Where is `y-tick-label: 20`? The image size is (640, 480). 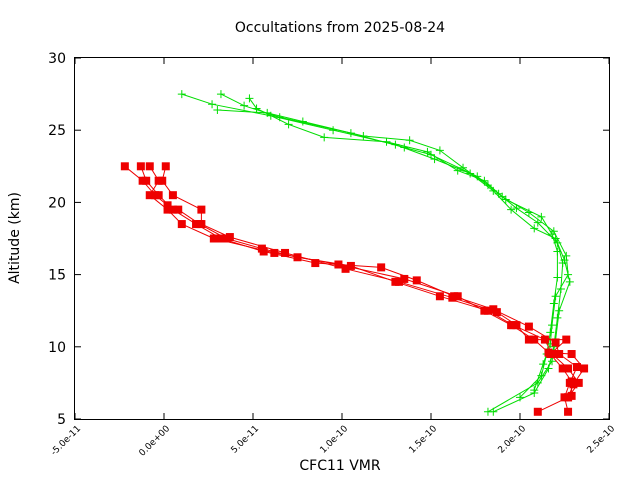 y-tick-label: 20 is located at coordinates (57, 203).